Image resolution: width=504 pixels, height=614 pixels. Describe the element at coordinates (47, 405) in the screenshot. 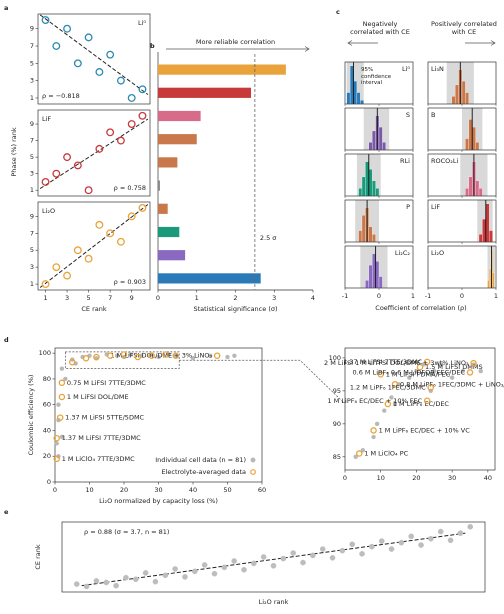

I see `y-tick-label: 60` at that location.